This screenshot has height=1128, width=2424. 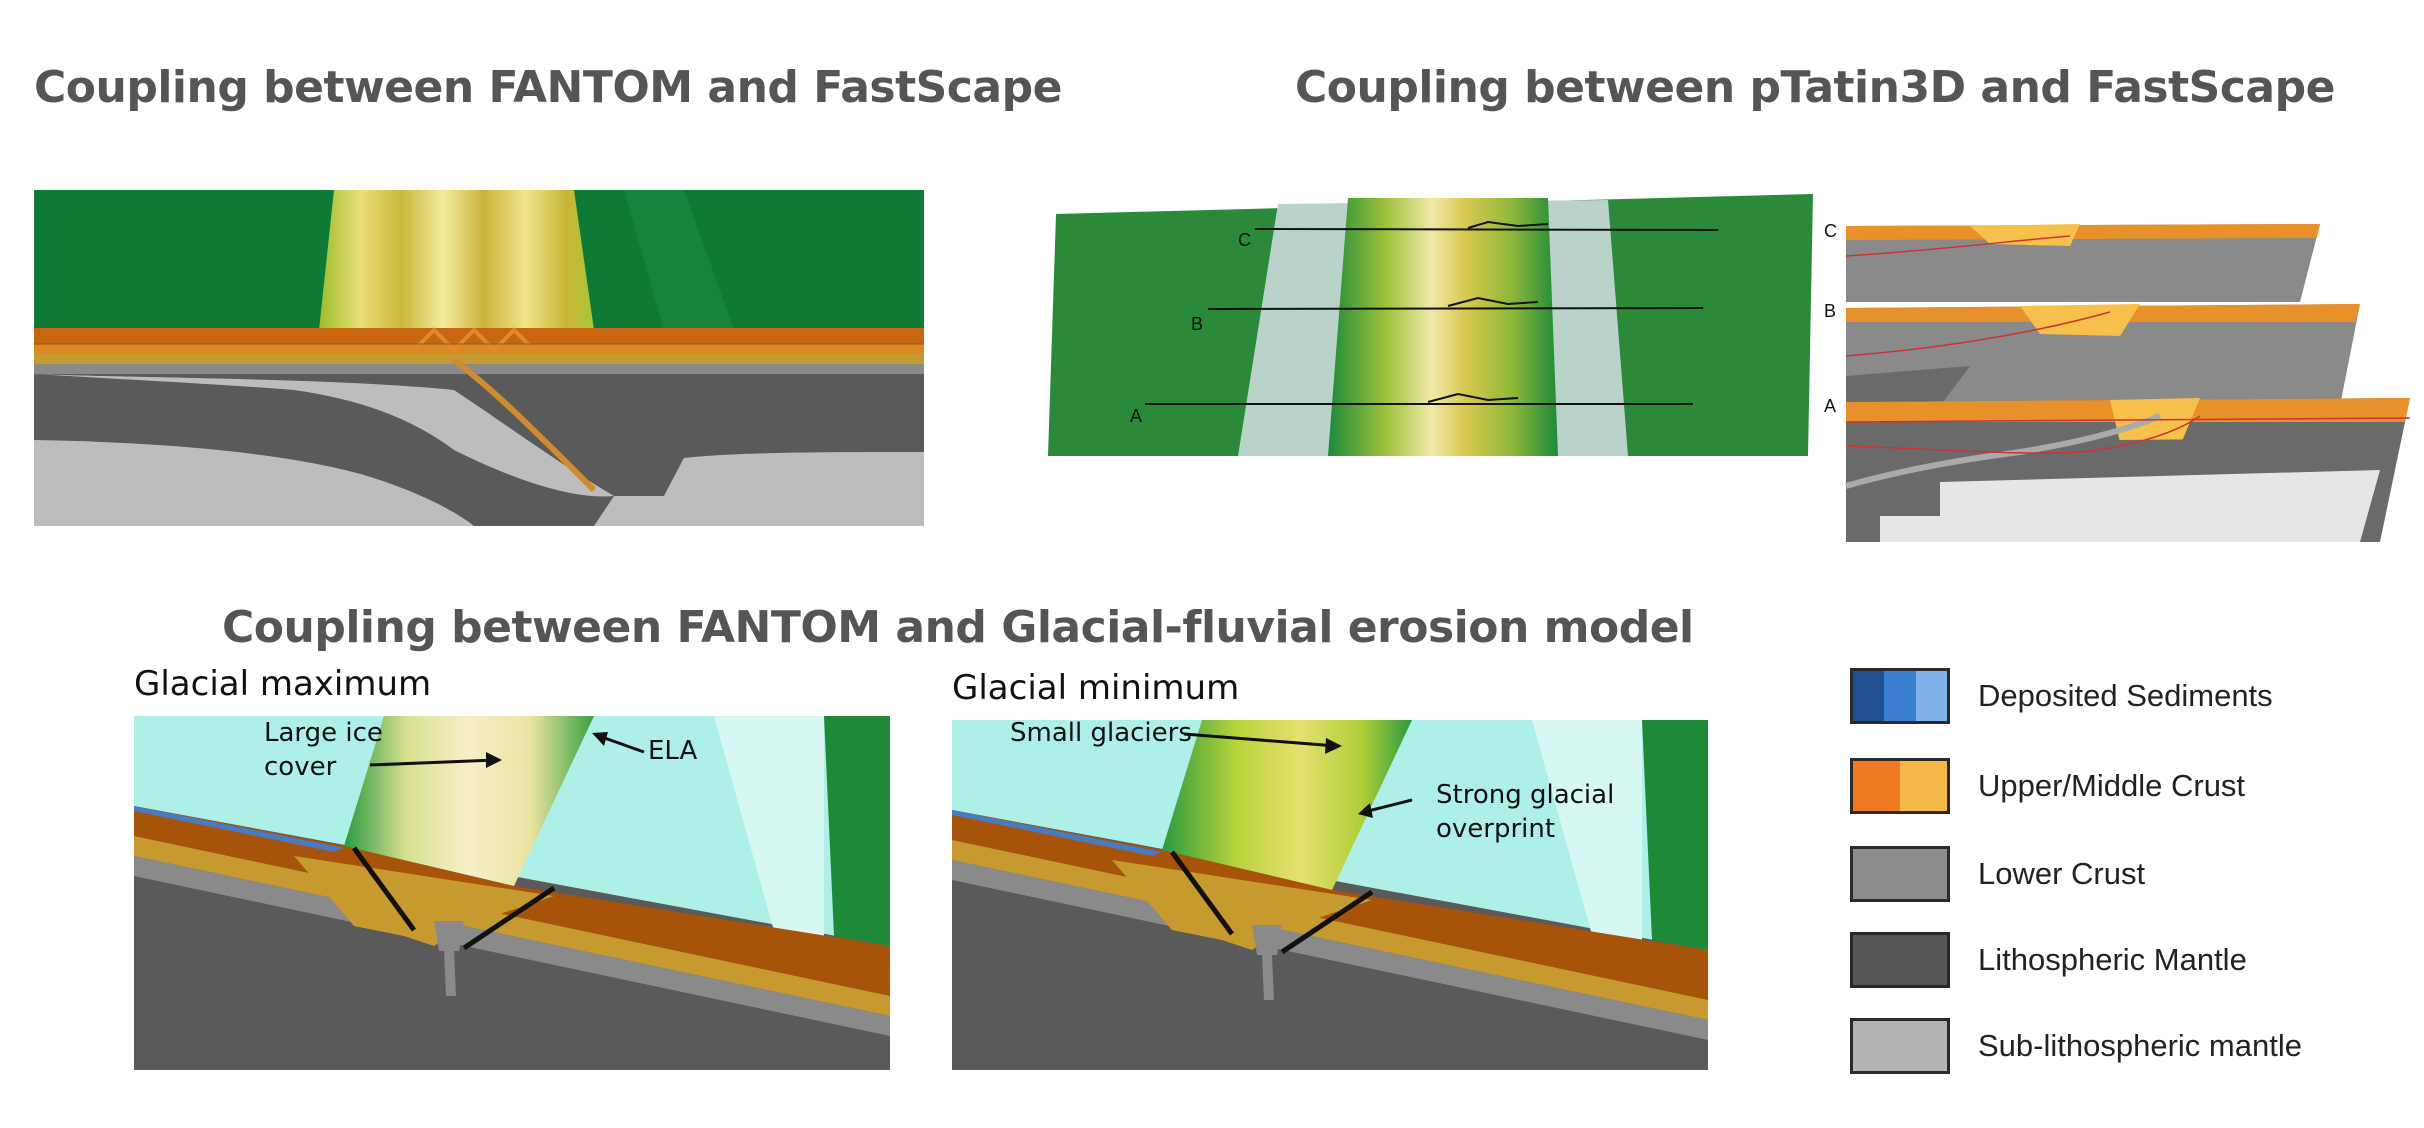 What do you see at coordinates (1815, 87) in the screenshot?
I see `title-ptatin-fastscape: Coupling between pTatin3D and FastScape` at bounding box center [1815, 87].